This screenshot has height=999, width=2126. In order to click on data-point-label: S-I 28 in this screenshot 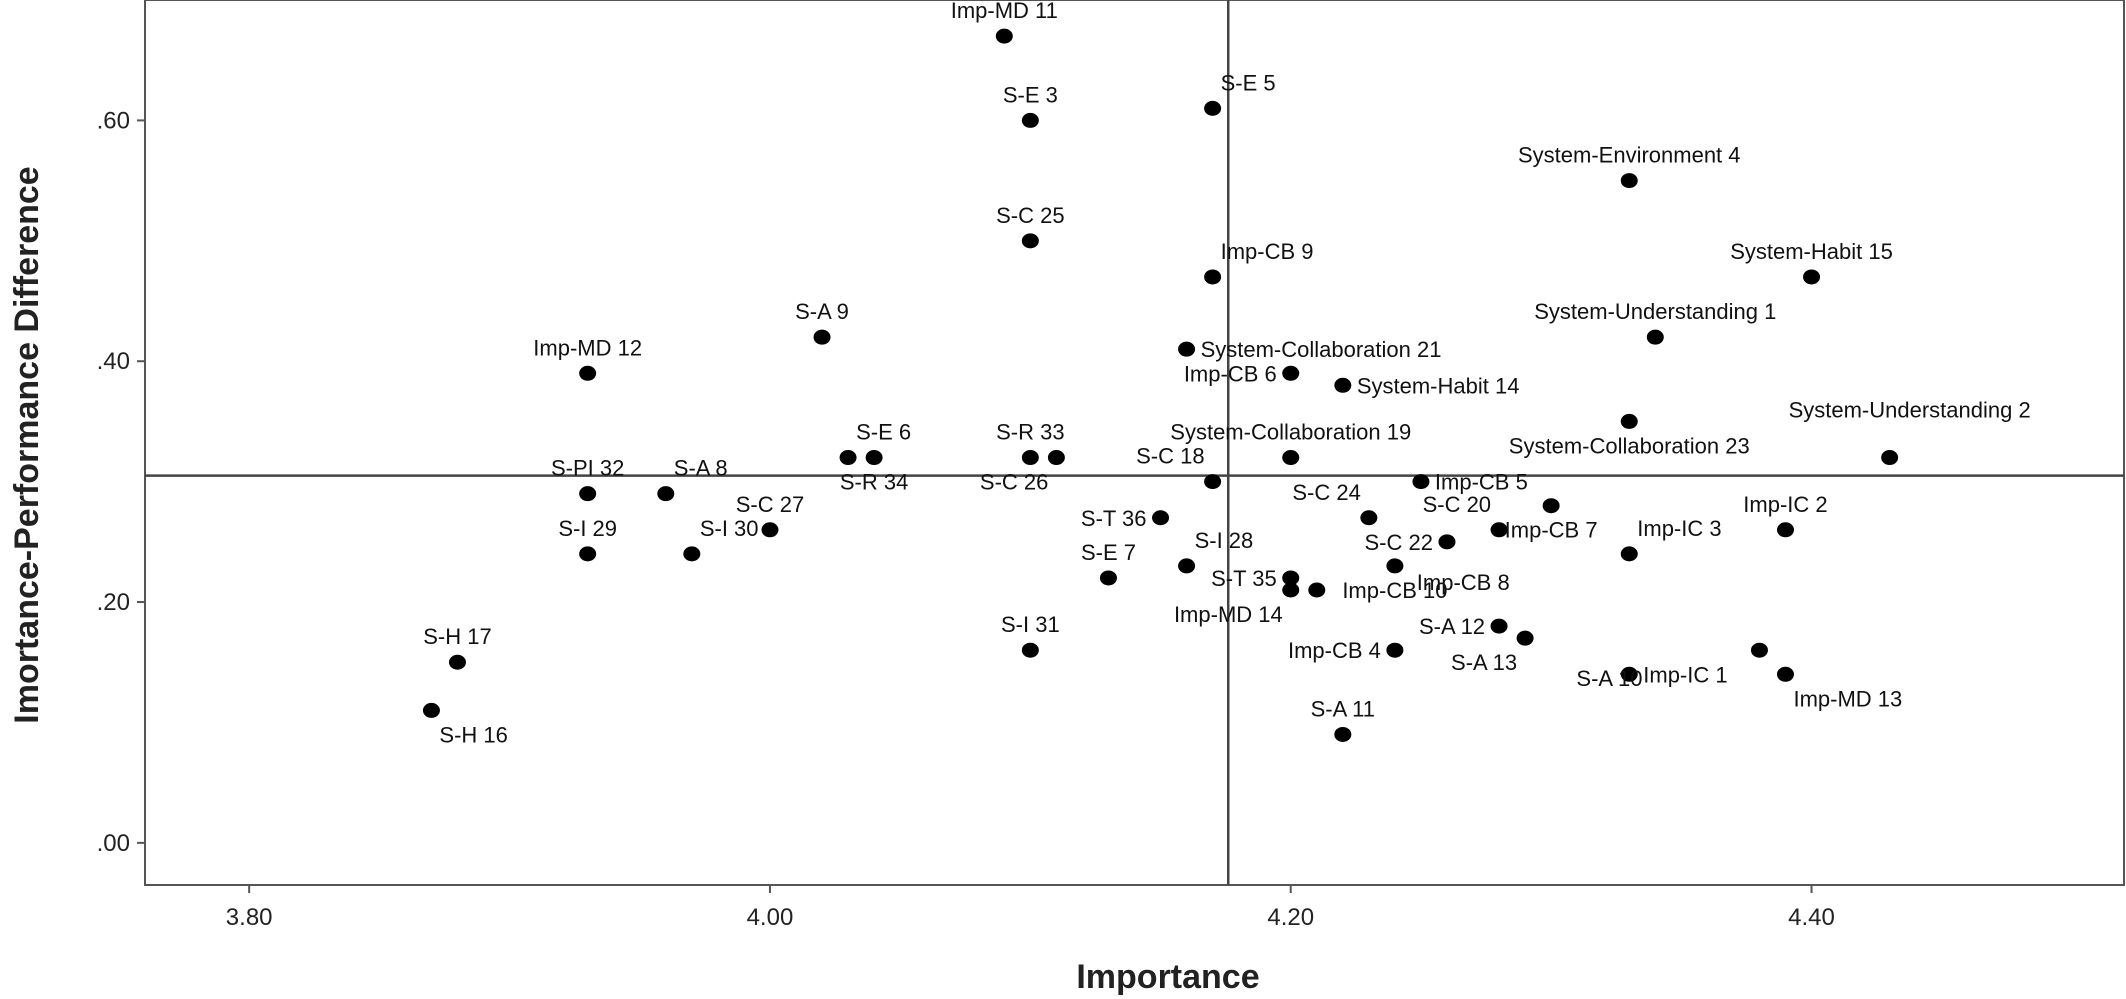, I will do `click(1224, 540)`.